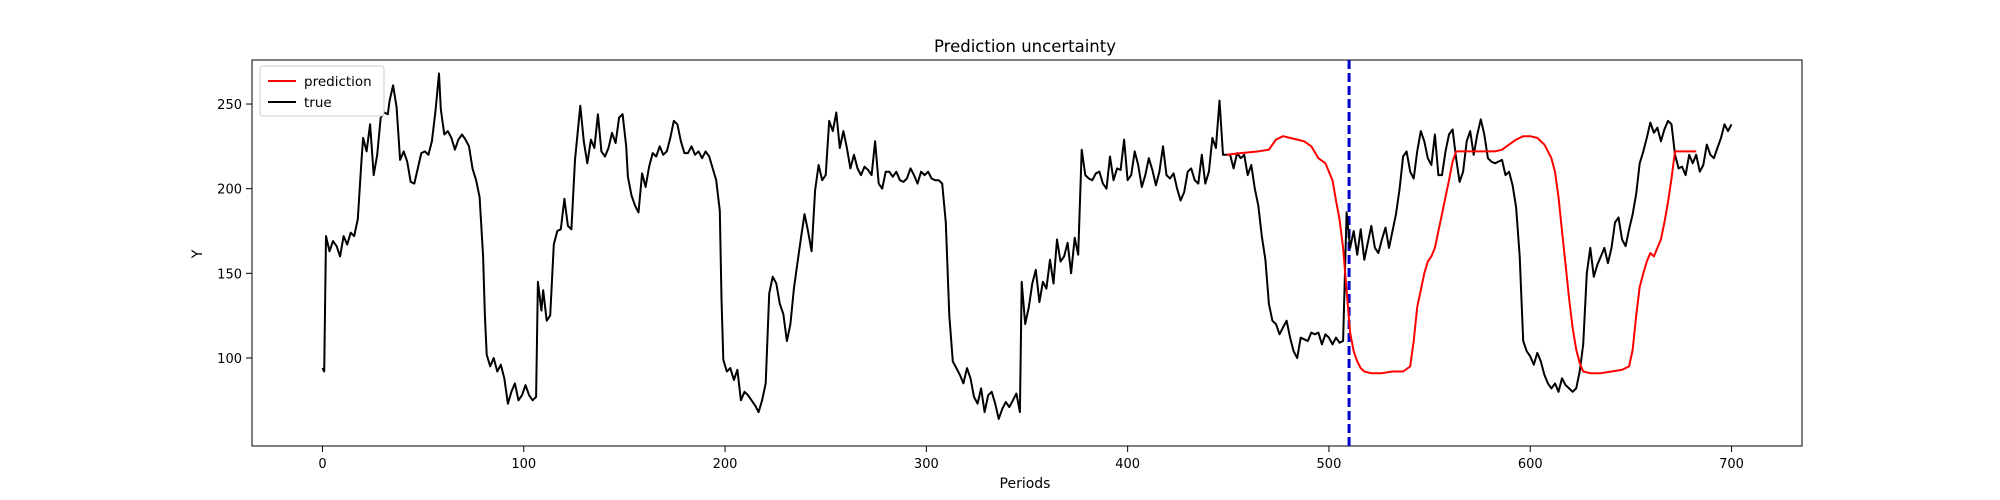 This screenshot has height=500, width=2000. I want to click on legend-box, so click(322, 91).